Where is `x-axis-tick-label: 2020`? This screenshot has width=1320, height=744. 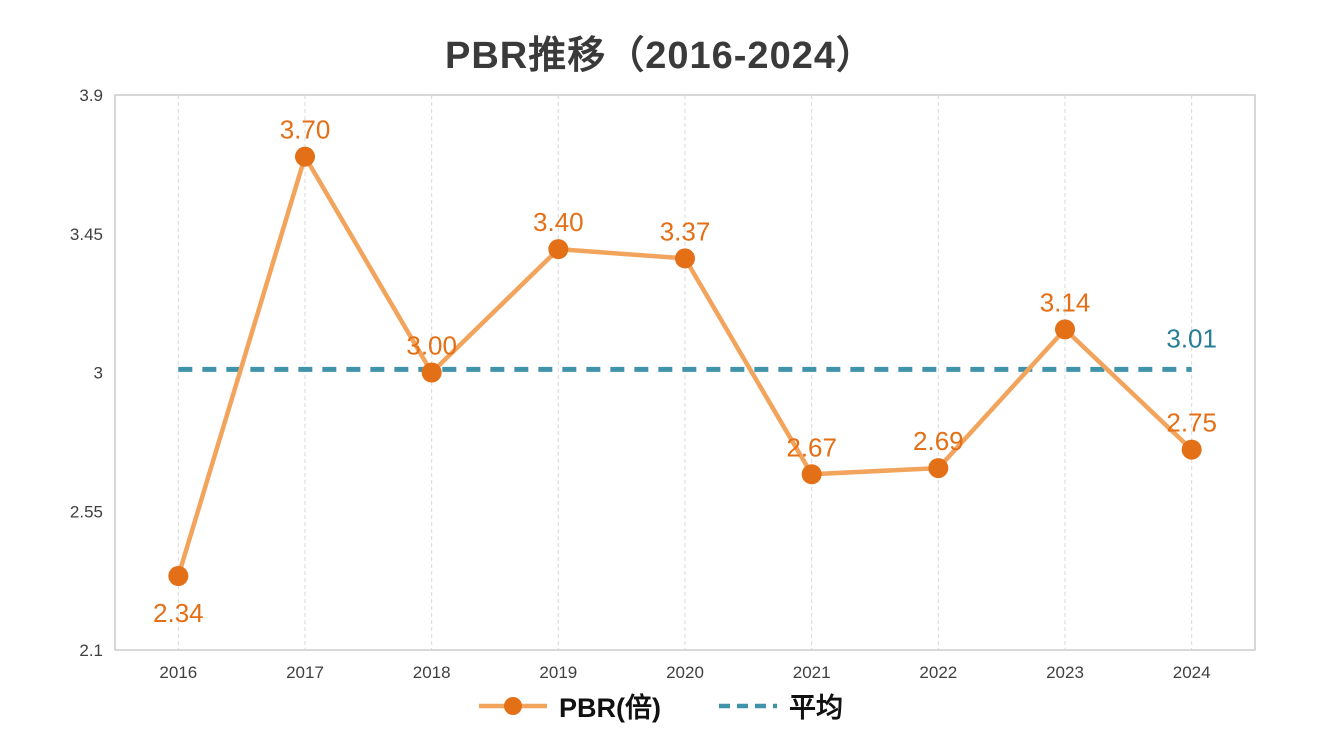
x-axis-tick-label: 2020 is located at coordinates (685, 672).